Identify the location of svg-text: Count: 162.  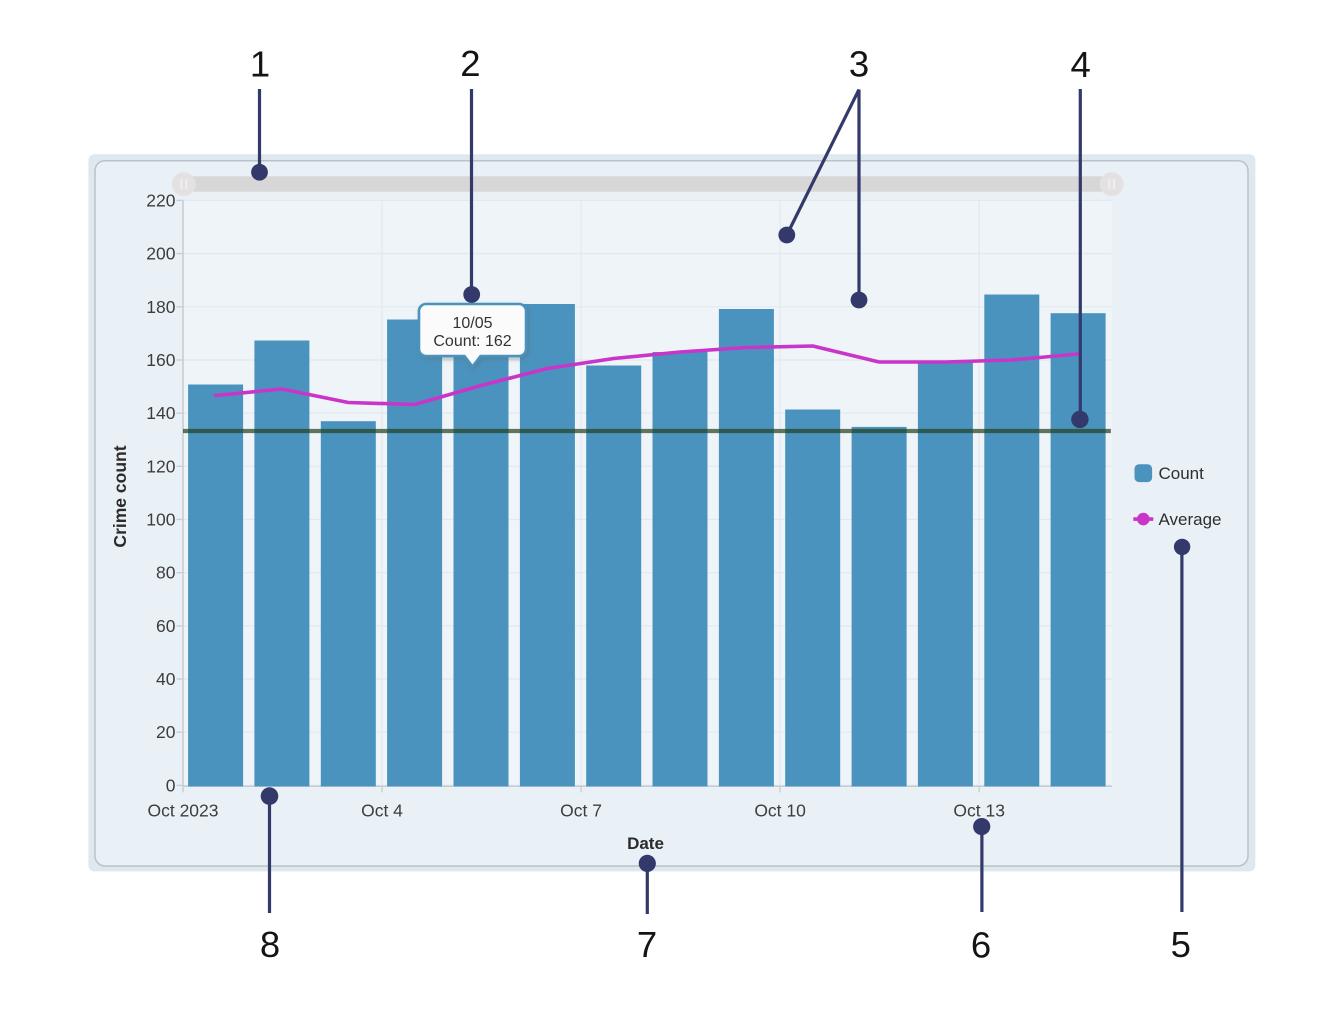
(472, 341).